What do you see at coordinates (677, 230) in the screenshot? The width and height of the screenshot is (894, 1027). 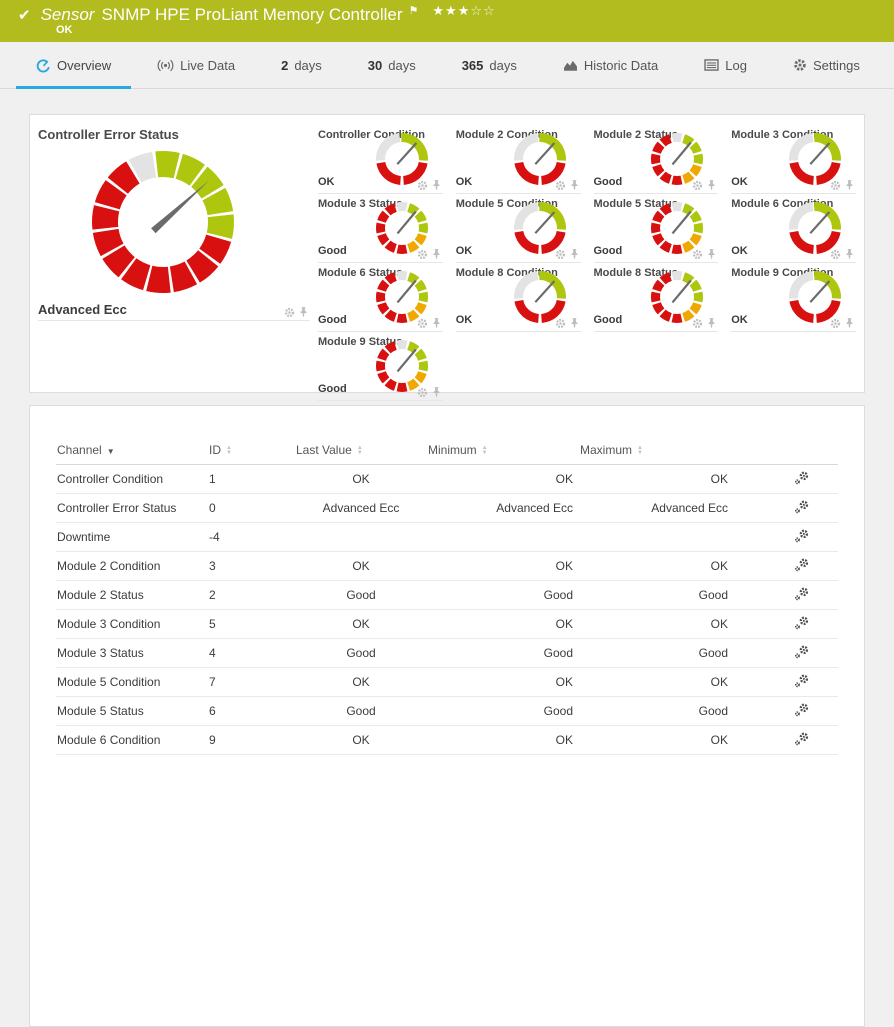 I see `module-5-status-gauge` at bounding box center [677, 230].